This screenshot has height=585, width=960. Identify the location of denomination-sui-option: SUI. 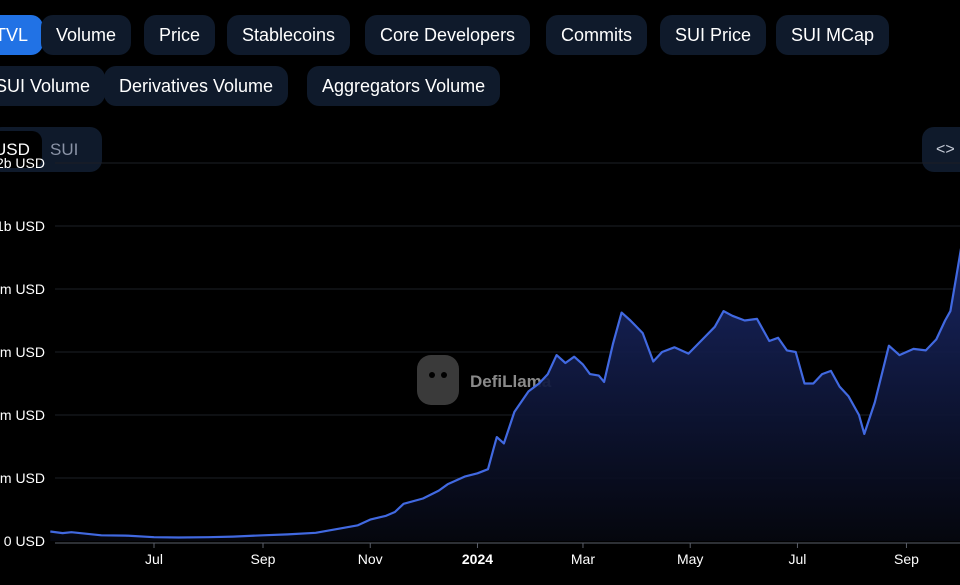
(64, 149).